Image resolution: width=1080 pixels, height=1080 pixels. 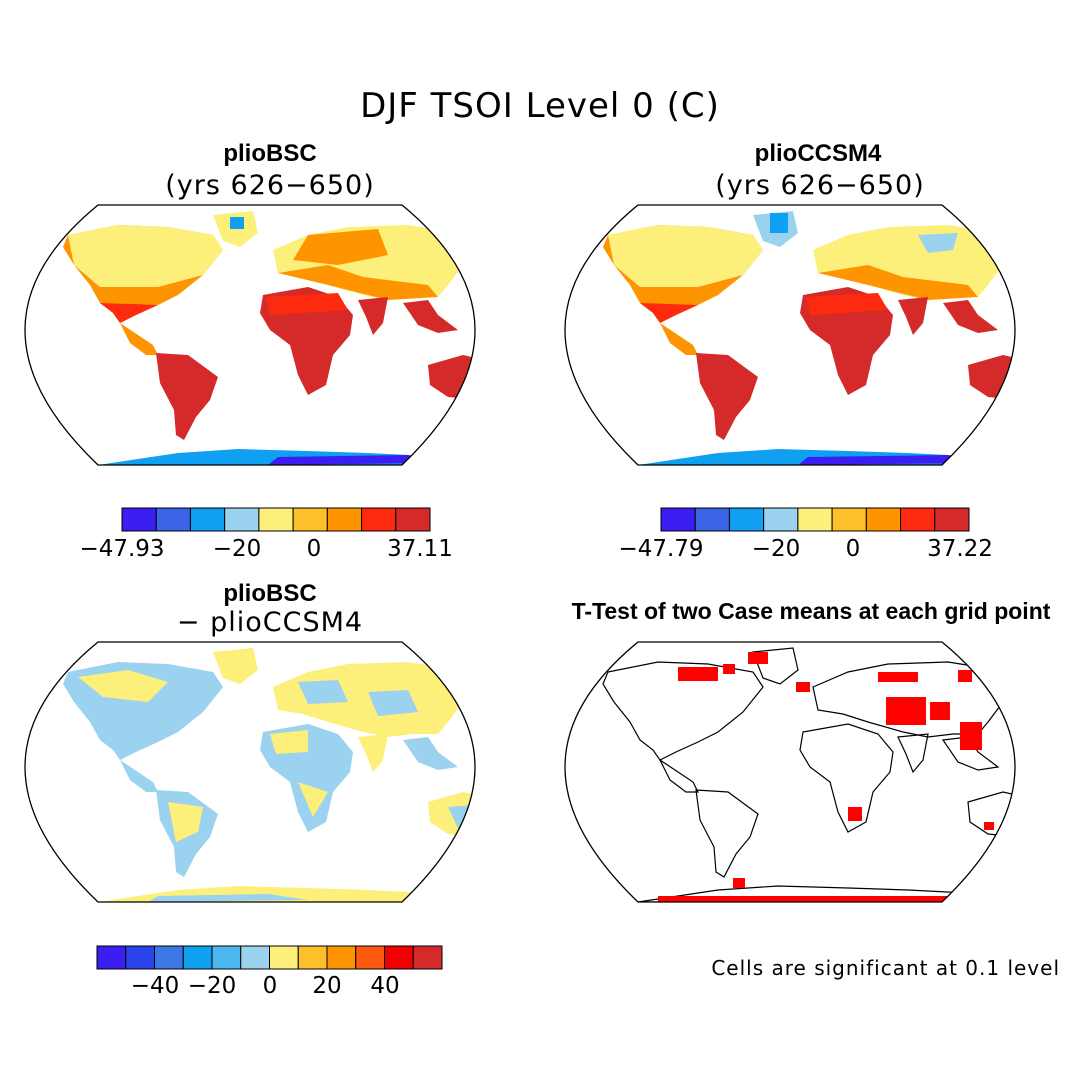 I want to click on panel-2-subtitle: (yrs 626−650), so click(x=820, y=185).